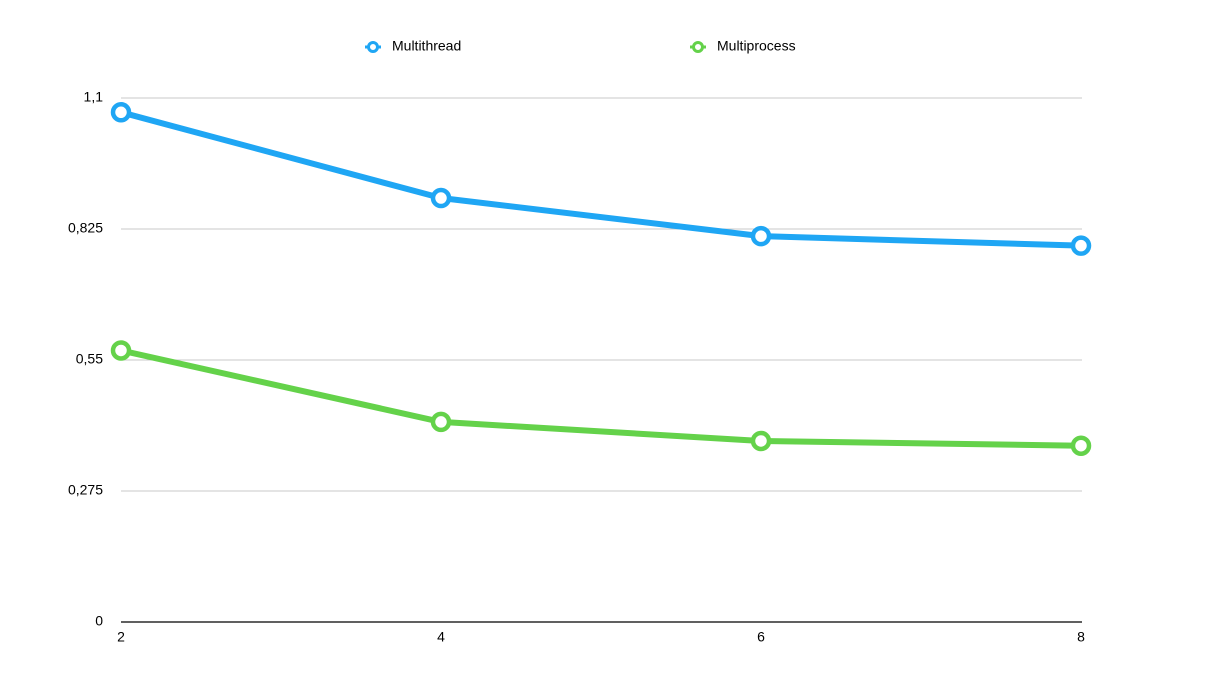  Describe the element at coordinates (441, 637) in the screenshot. I see `x-tick-label: 4` at that location.